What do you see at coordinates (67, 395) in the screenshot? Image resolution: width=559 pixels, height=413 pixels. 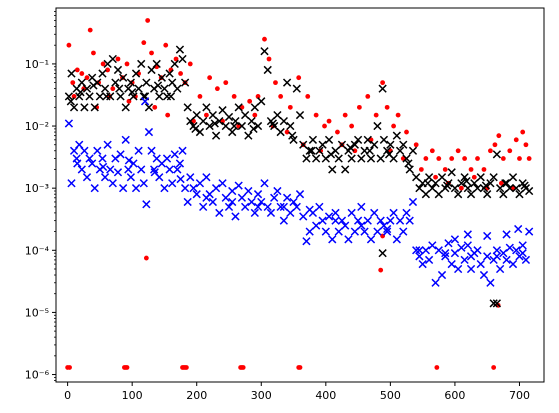 I see `x-tick-label: 0` at bounding box center [67, 395].